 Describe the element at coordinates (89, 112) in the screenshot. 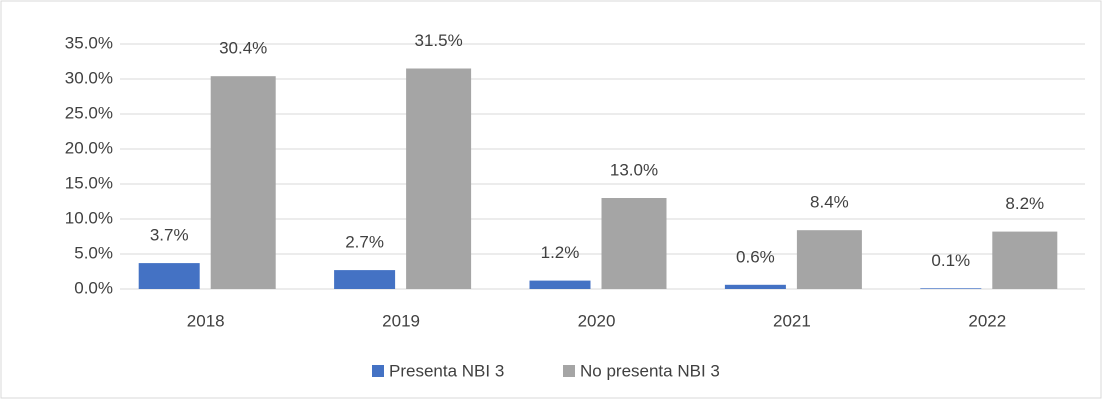

I see `y-tick-label: 25.0%` at that location.